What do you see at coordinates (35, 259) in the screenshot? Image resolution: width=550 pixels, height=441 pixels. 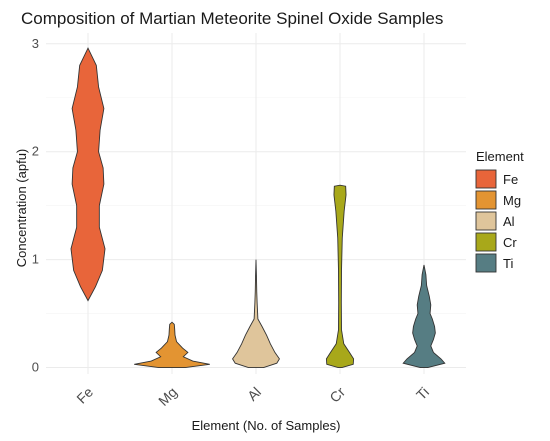 I see `y-tick-label: 1` at bounding box center [35, 259].